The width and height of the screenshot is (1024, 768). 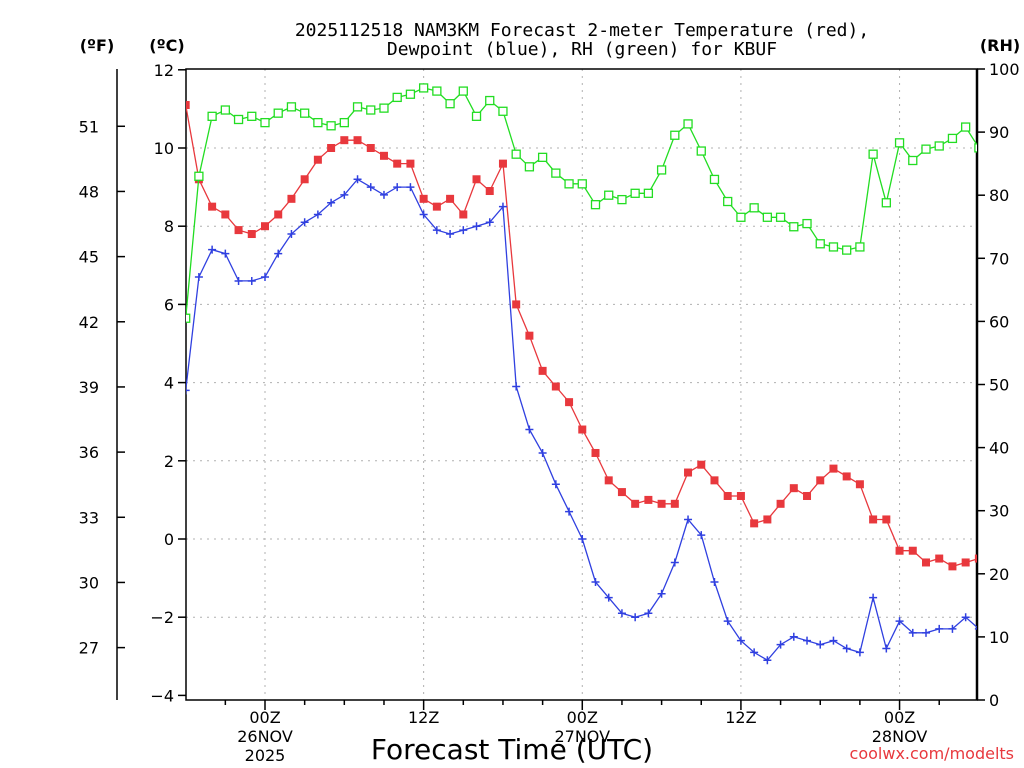 What do you see at coordinates (932, 753) in the screenshot?
I see `credit-label: coolwx.com/modelts` at bounding box center [932, 753].